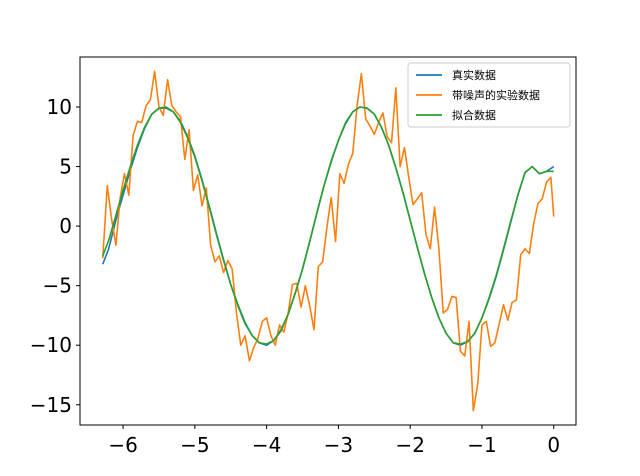 This screenshot has height=476, width=640. I want to click on x-tick-label: −6, so click(122, 445).